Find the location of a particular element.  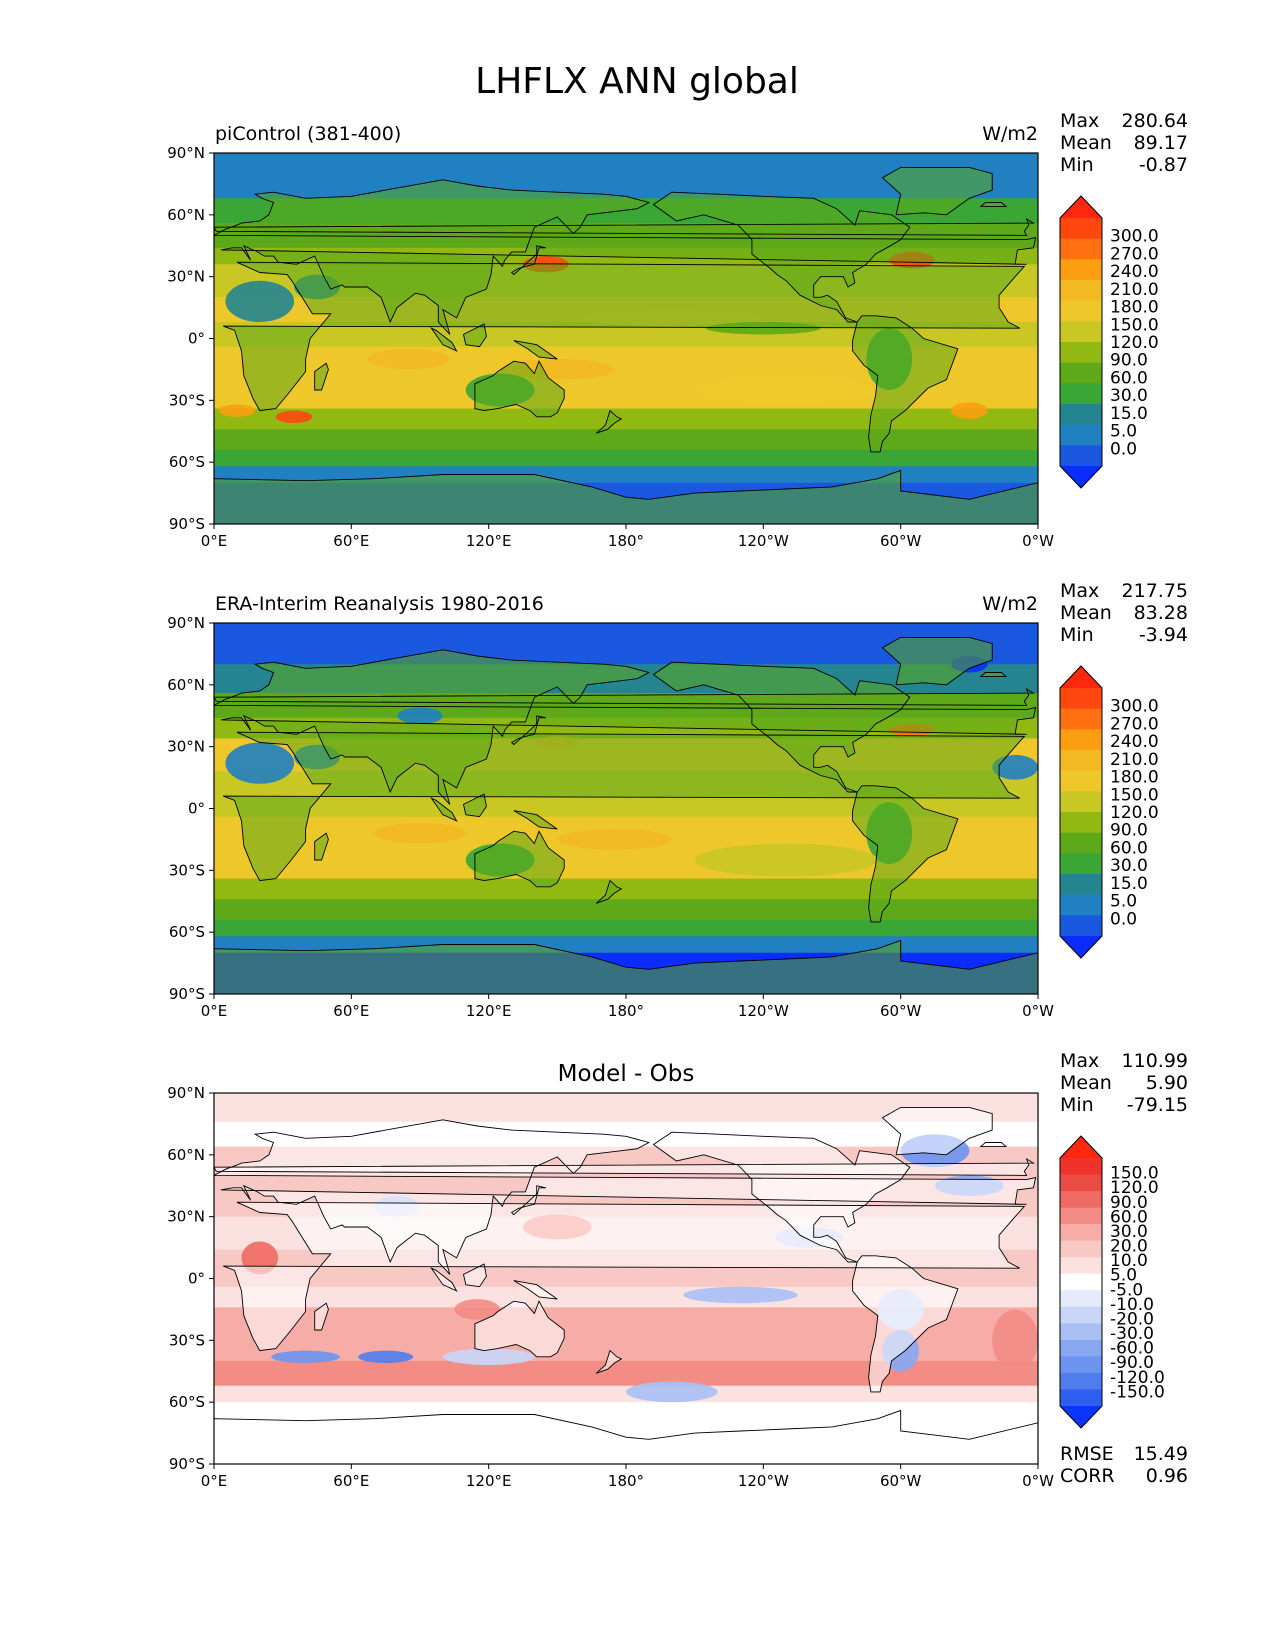

colorbar-label: 90.0 is located at coordinates (1129, 361).